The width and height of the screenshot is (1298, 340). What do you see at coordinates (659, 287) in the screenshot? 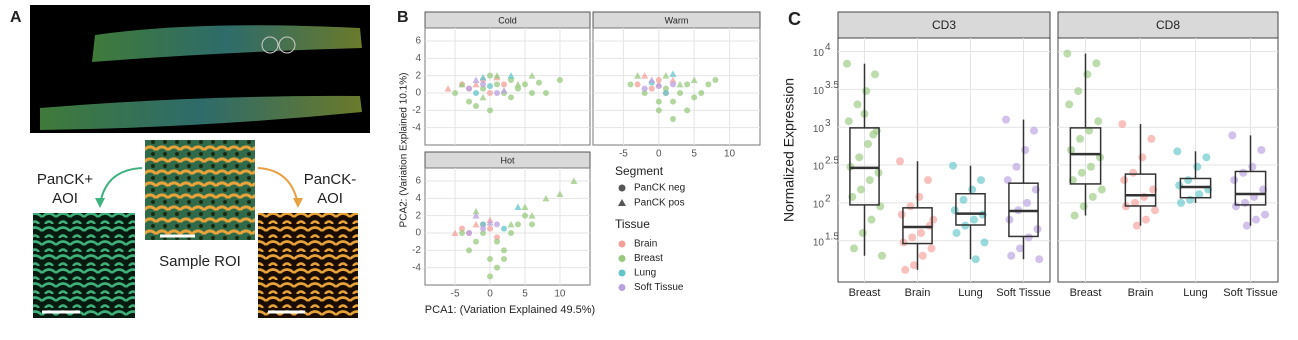
I see `legend-label: Soft Tissue` at bounding box center [659, 287].